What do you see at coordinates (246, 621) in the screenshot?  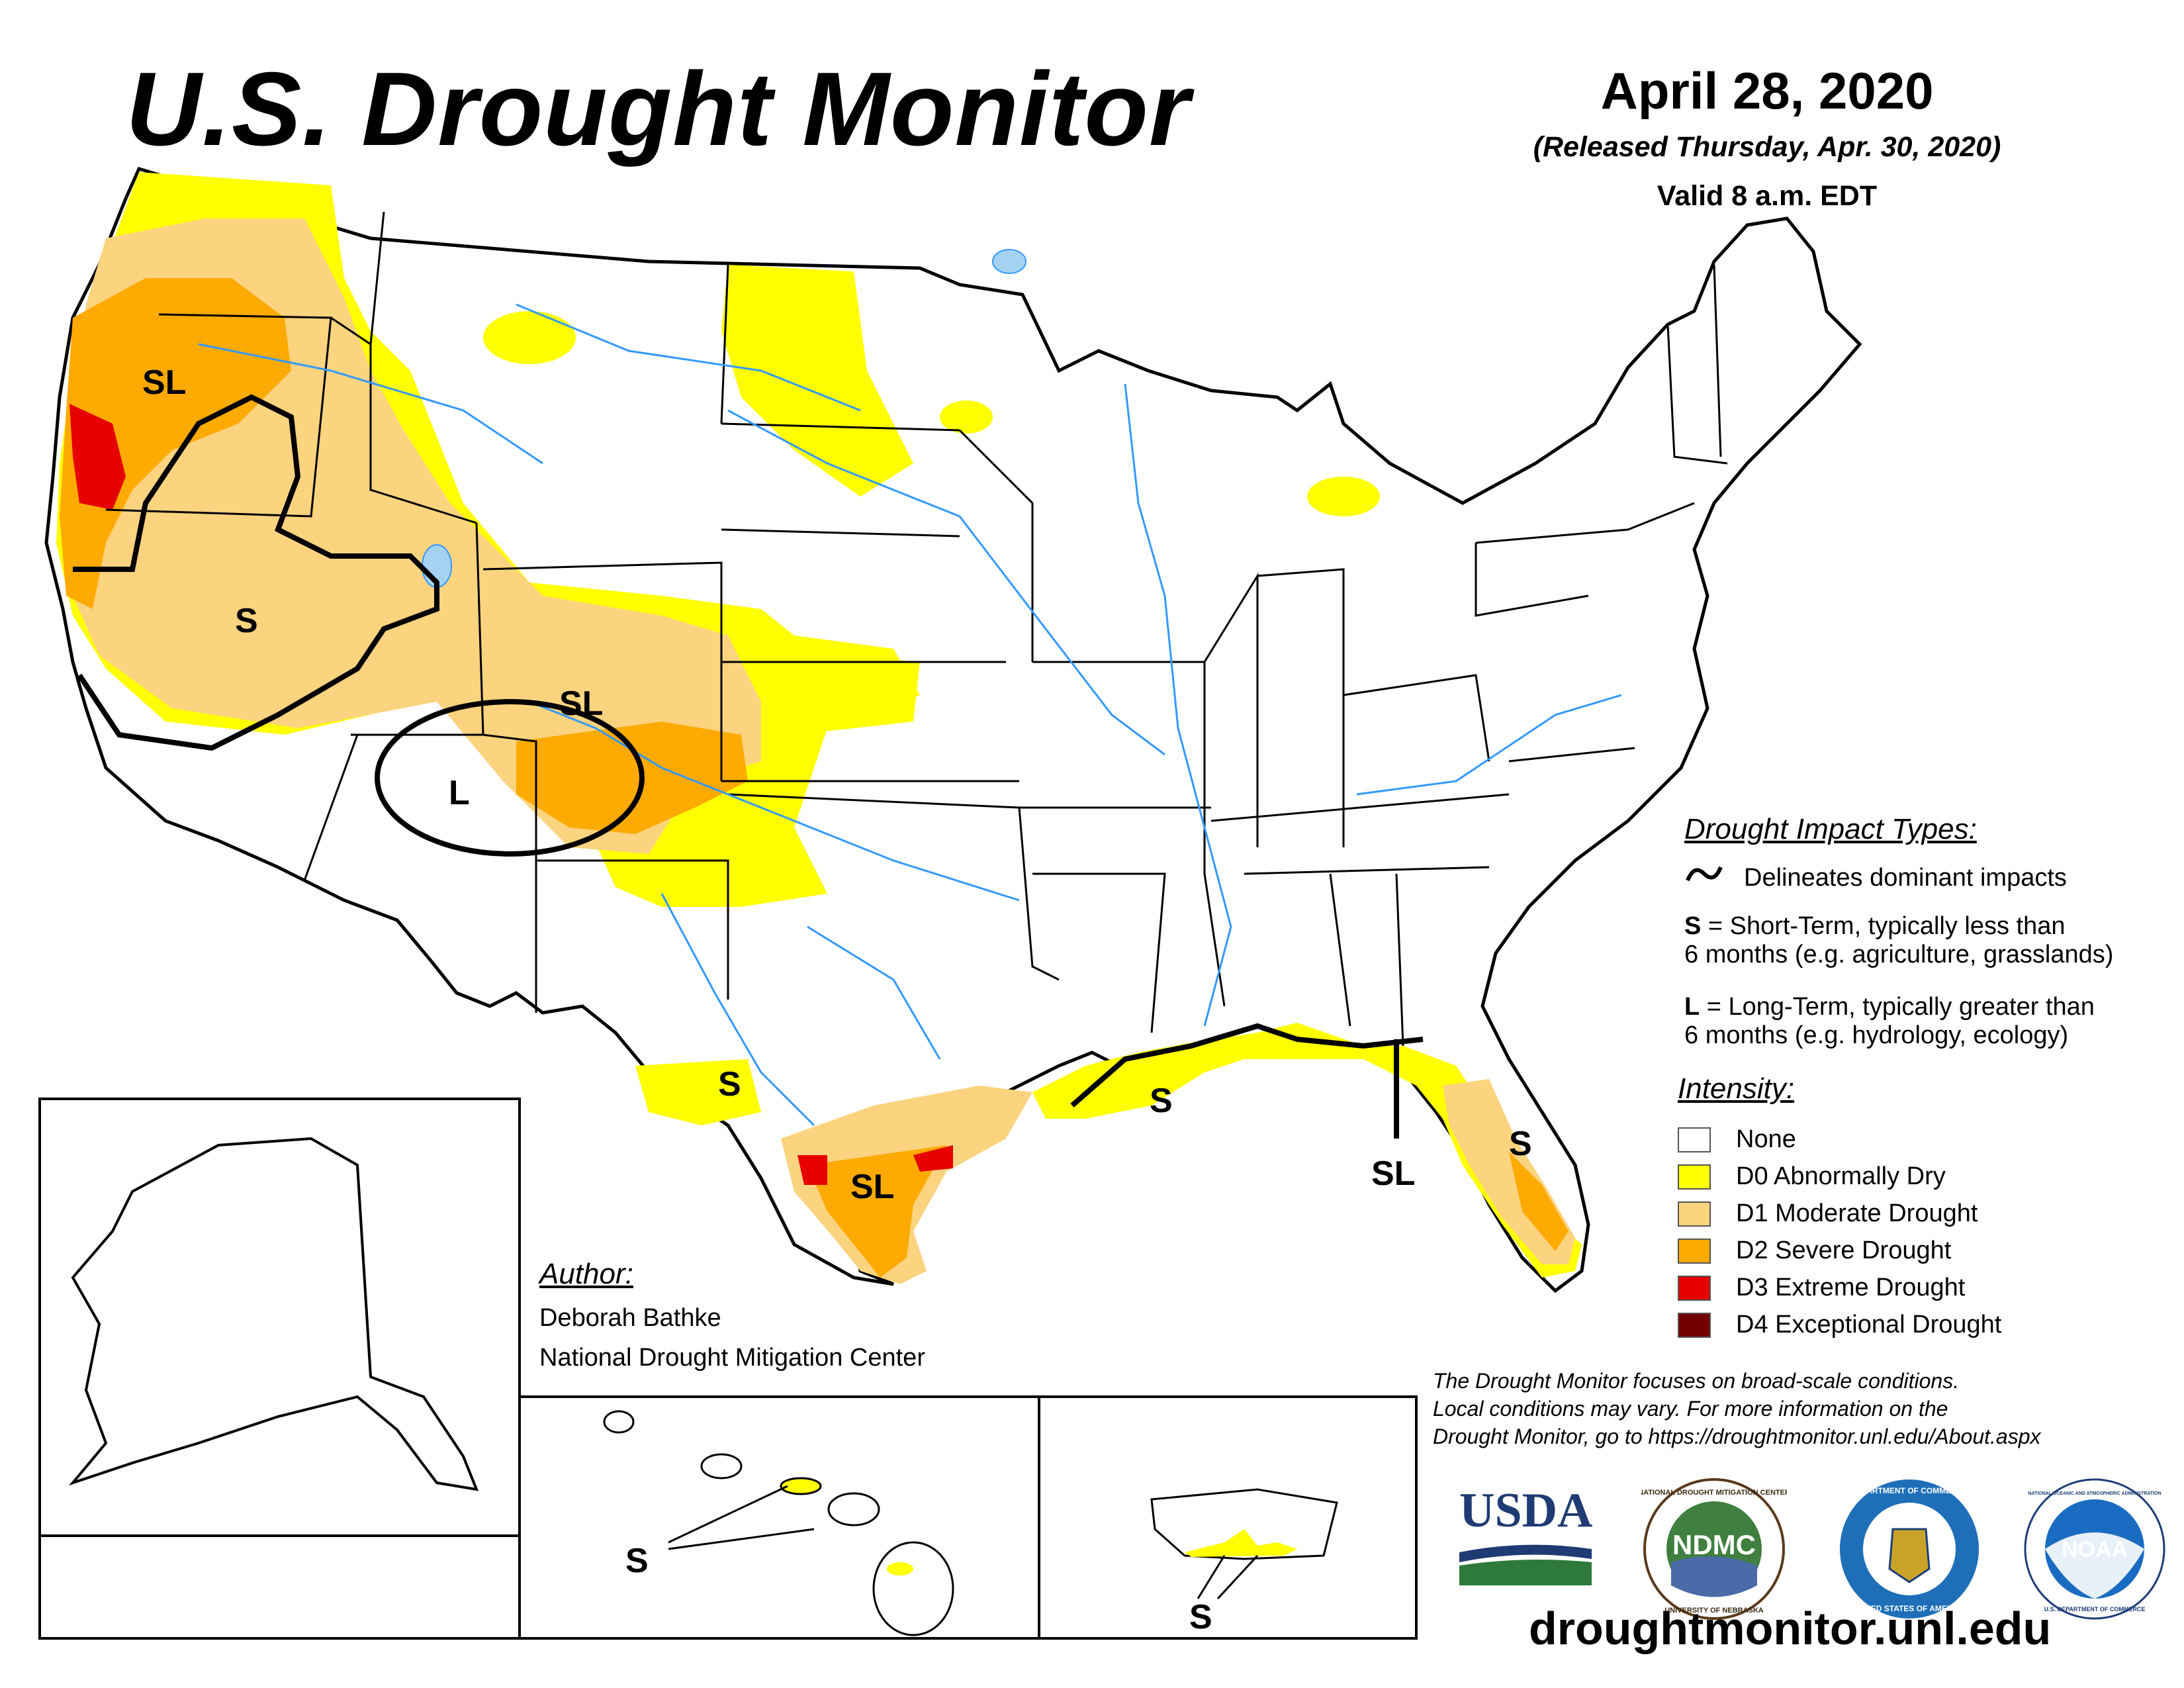 I see `label-great-basin: S` at bounding box center [246, 621].